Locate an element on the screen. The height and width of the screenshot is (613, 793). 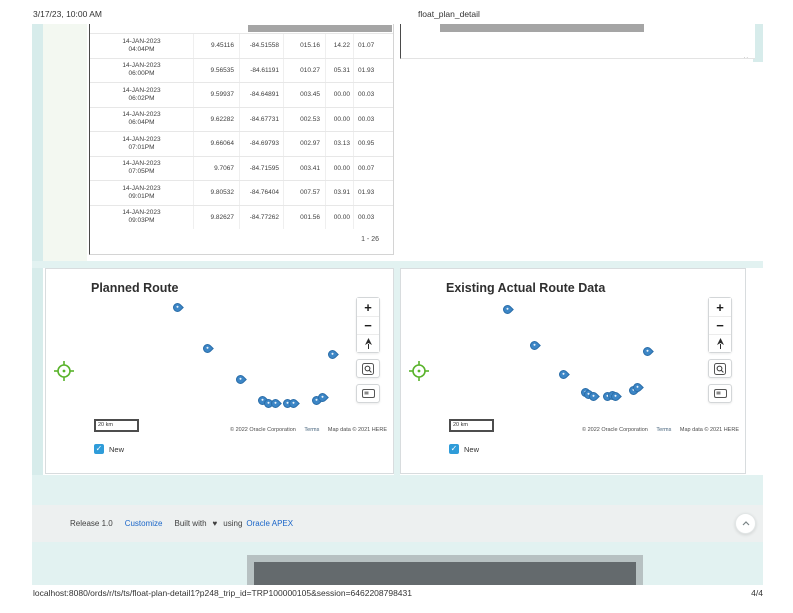
scroll-to-top-button is located at coordinates (745, 523).